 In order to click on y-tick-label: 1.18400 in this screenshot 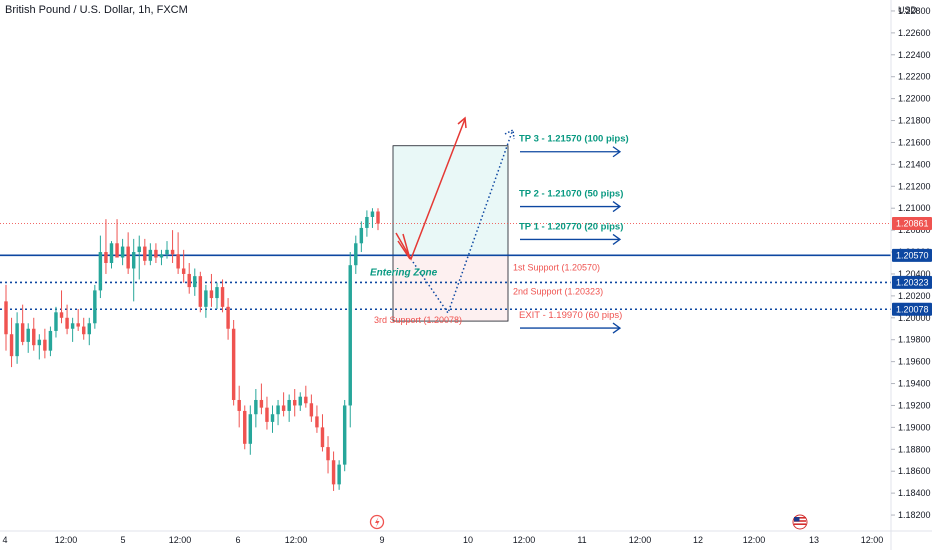, I will do `click(914, 493)`.